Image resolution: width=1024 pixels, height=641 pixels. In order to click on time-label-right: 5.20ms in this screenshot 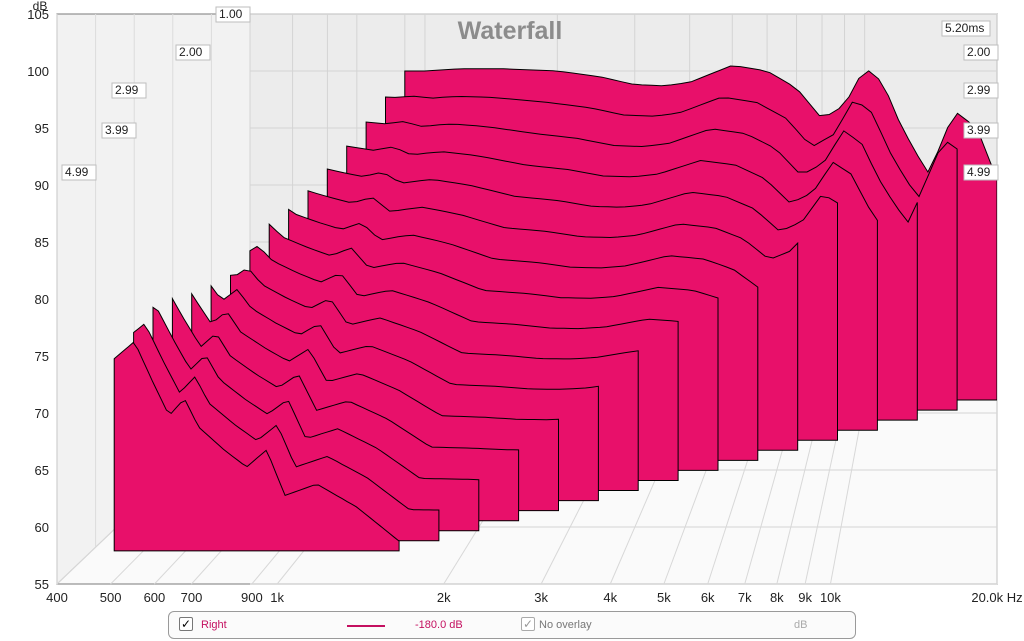, I will do `click(964, 28)`.